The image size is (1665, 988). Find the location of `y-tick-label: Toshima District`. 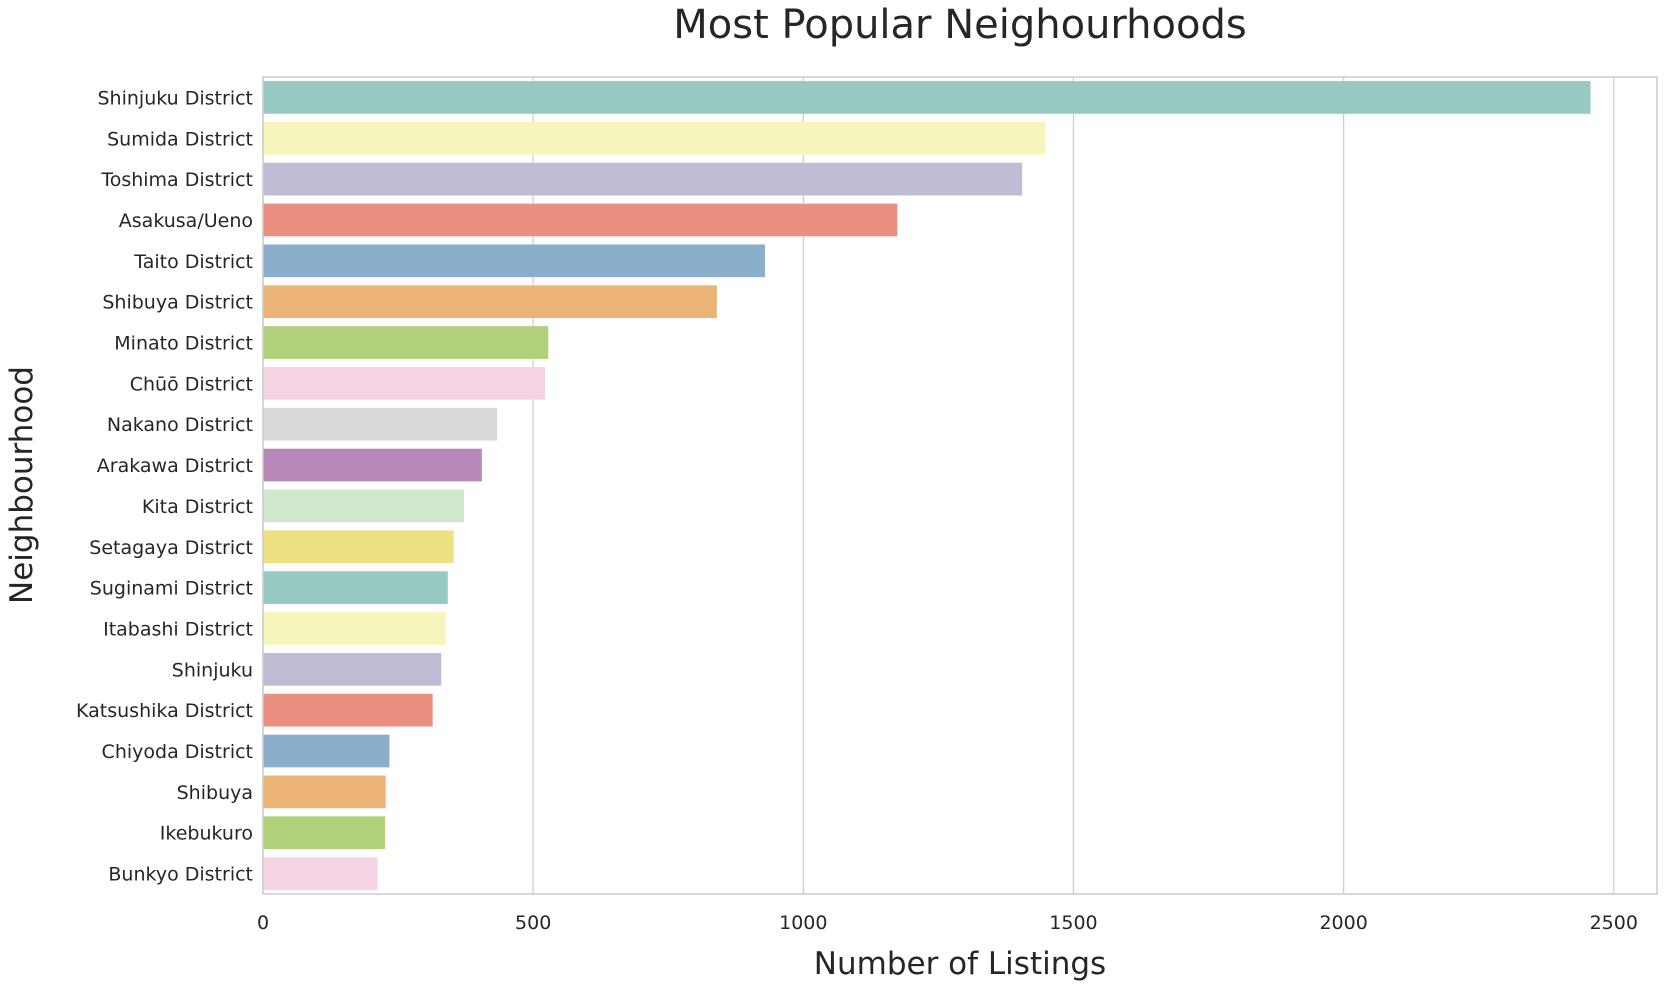

y-tick-label: Toshima District is located at coordinates (176, 180).